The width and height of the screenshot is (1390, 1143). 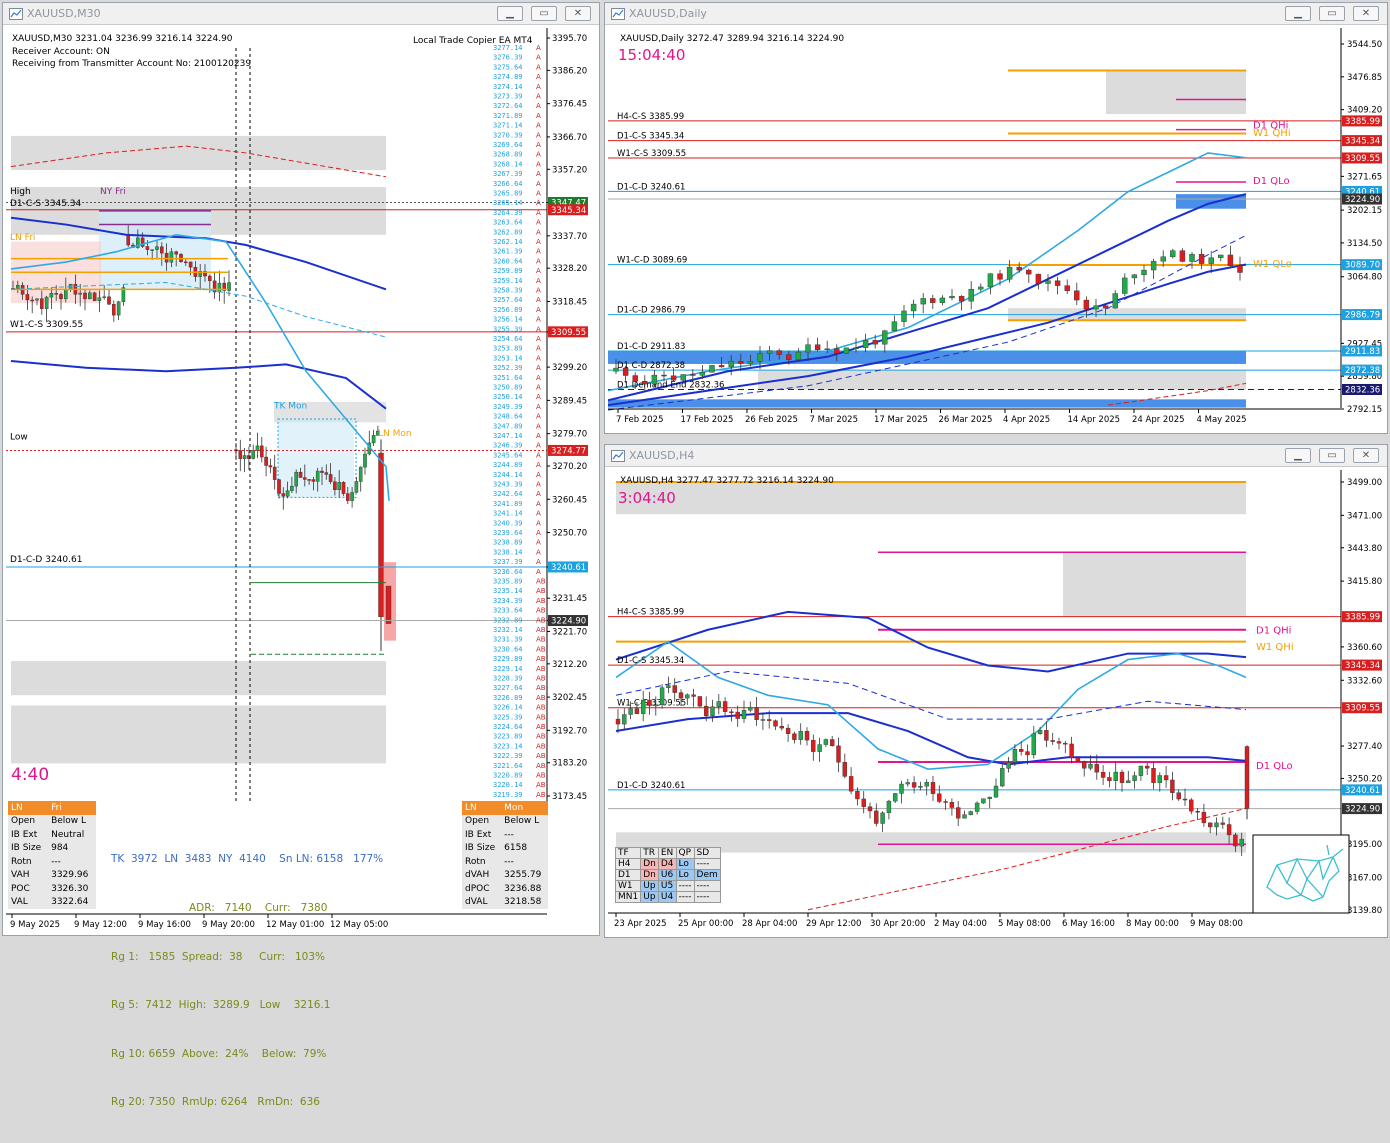 What do you see at coordinates (628, 886) in the screenshot?
I see `tf-cell: W1` at bounding box center [628, 886].